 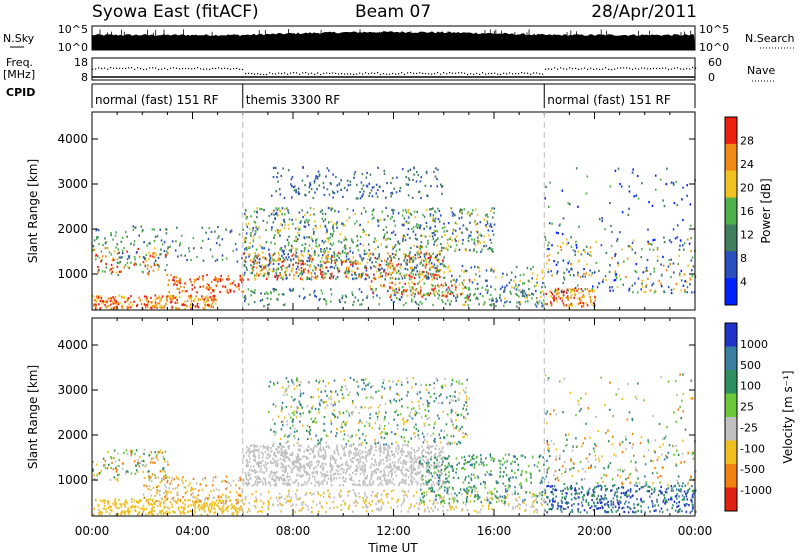 What do you see at coordinates (747, 164) in the screenshot?
I see `colorbar-tick-label: 24` at bounding box center [747, 164].